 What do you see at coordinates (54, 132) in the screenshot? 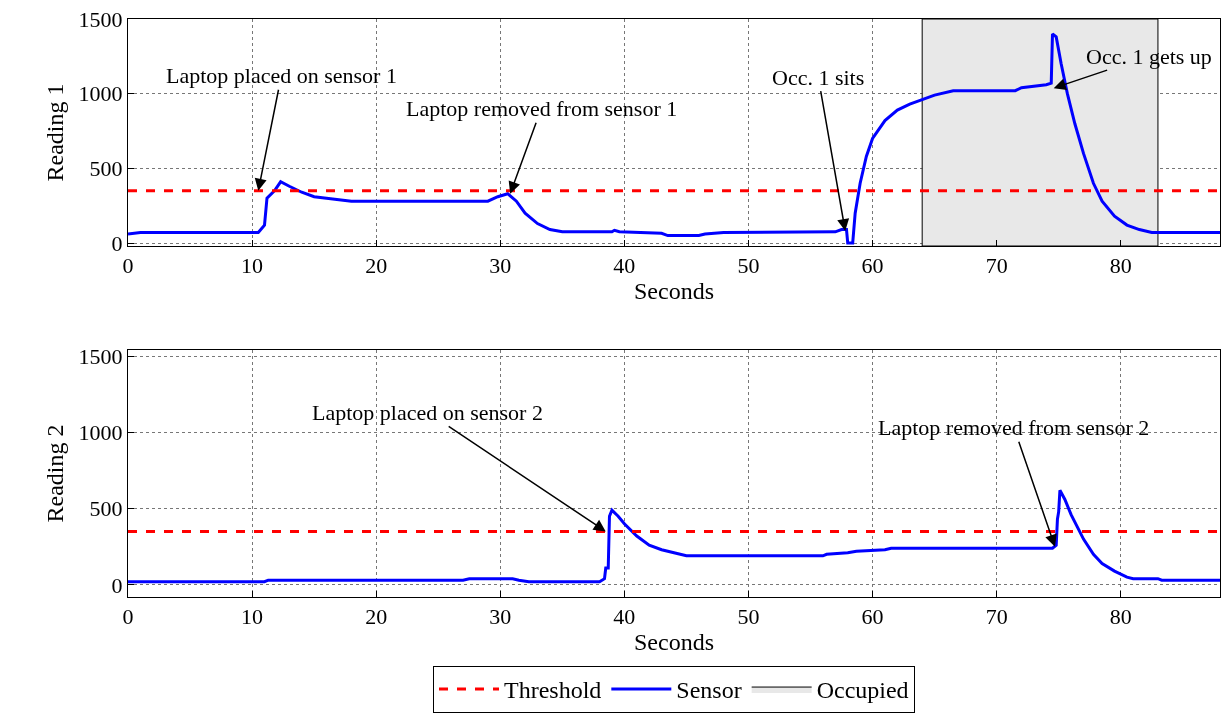
I see `y-axis-title: Reading 1` at bounding box center [54, 132].